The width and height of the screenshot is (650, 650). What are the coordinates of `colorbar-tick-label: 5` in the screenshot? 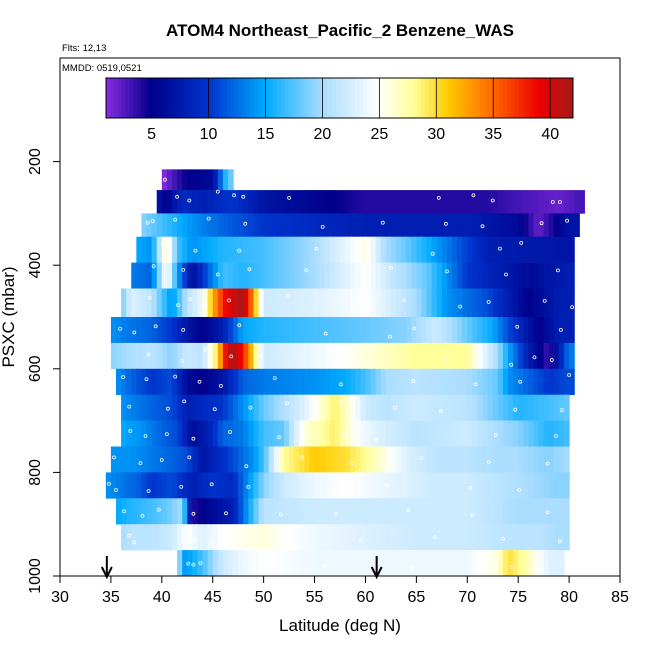 It's located at (151, 134).